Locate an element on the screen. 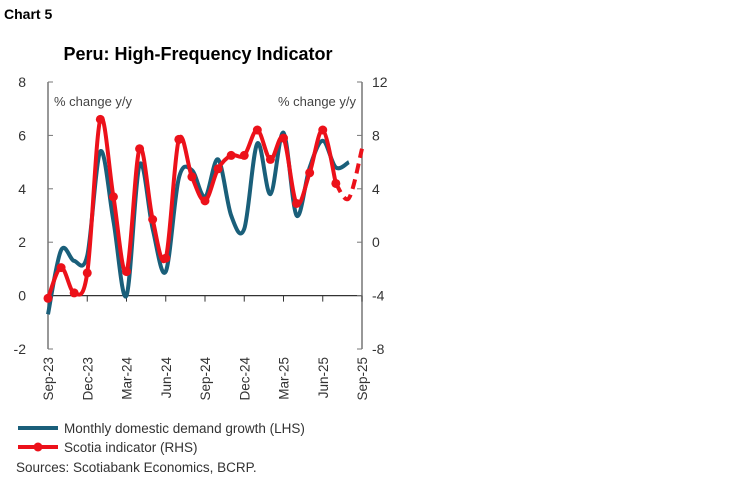  right-tick-label: -4 is located at coordinates (378, 296).